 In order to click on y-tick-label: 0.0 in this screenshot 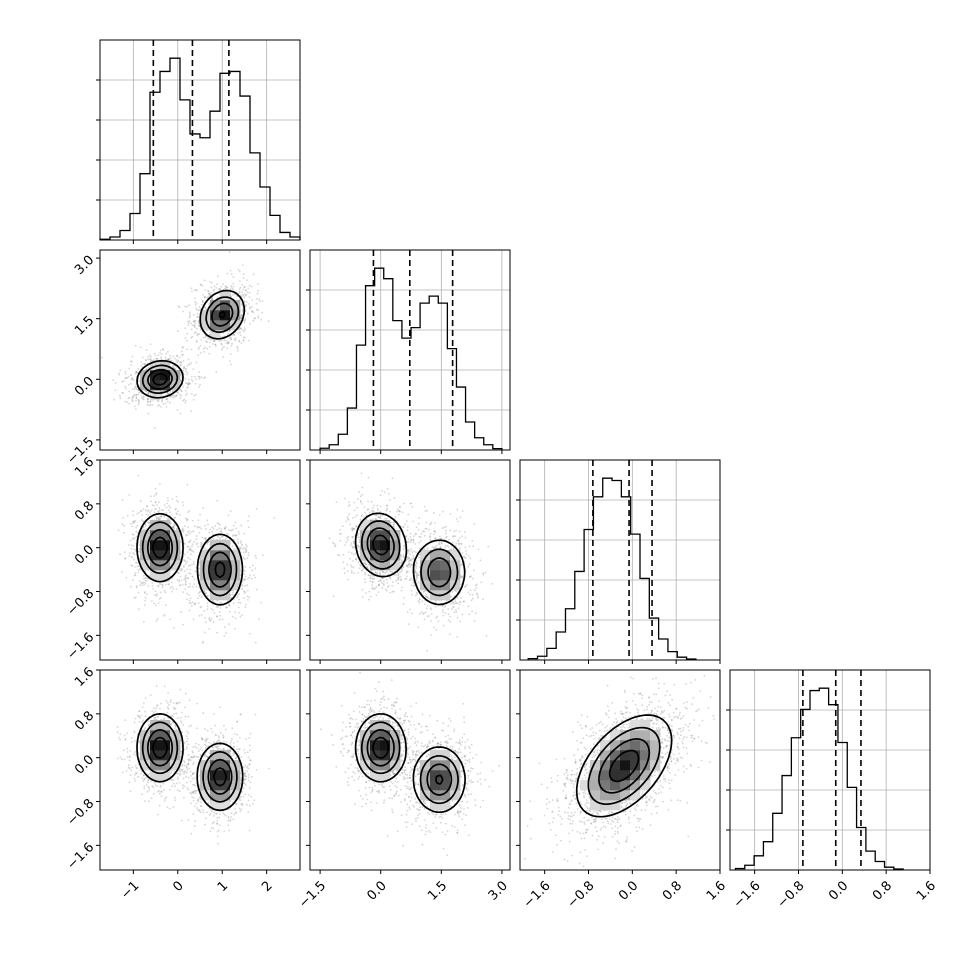, I will do `click(84, 386)`.